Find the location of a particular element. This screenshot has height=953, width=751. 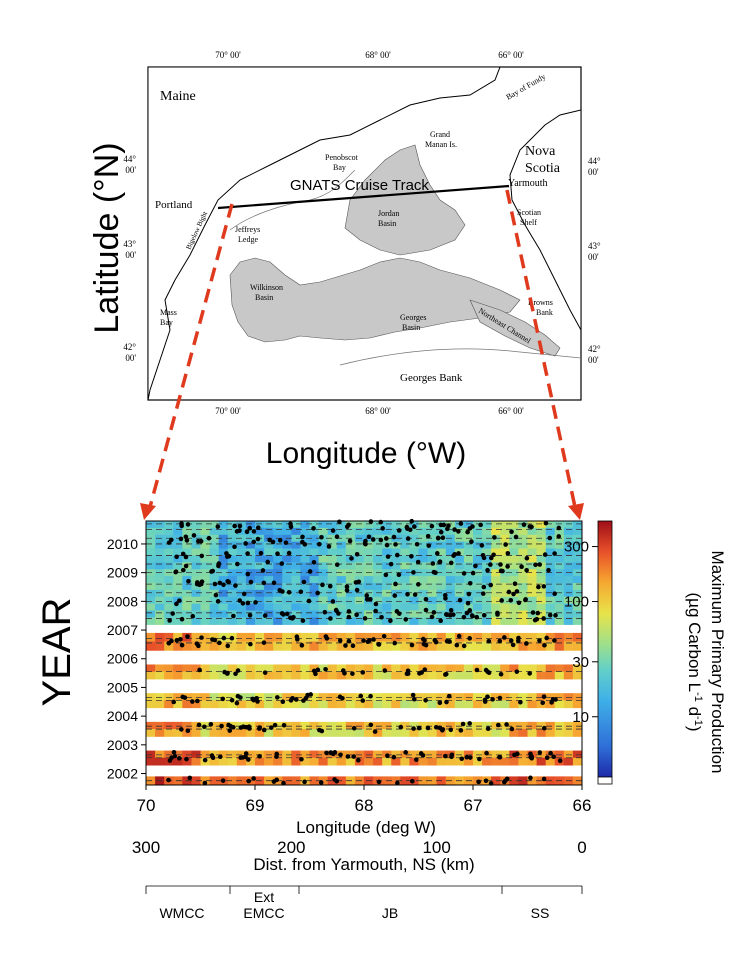

shelf-edge-line is located at coordinates (460, 357).